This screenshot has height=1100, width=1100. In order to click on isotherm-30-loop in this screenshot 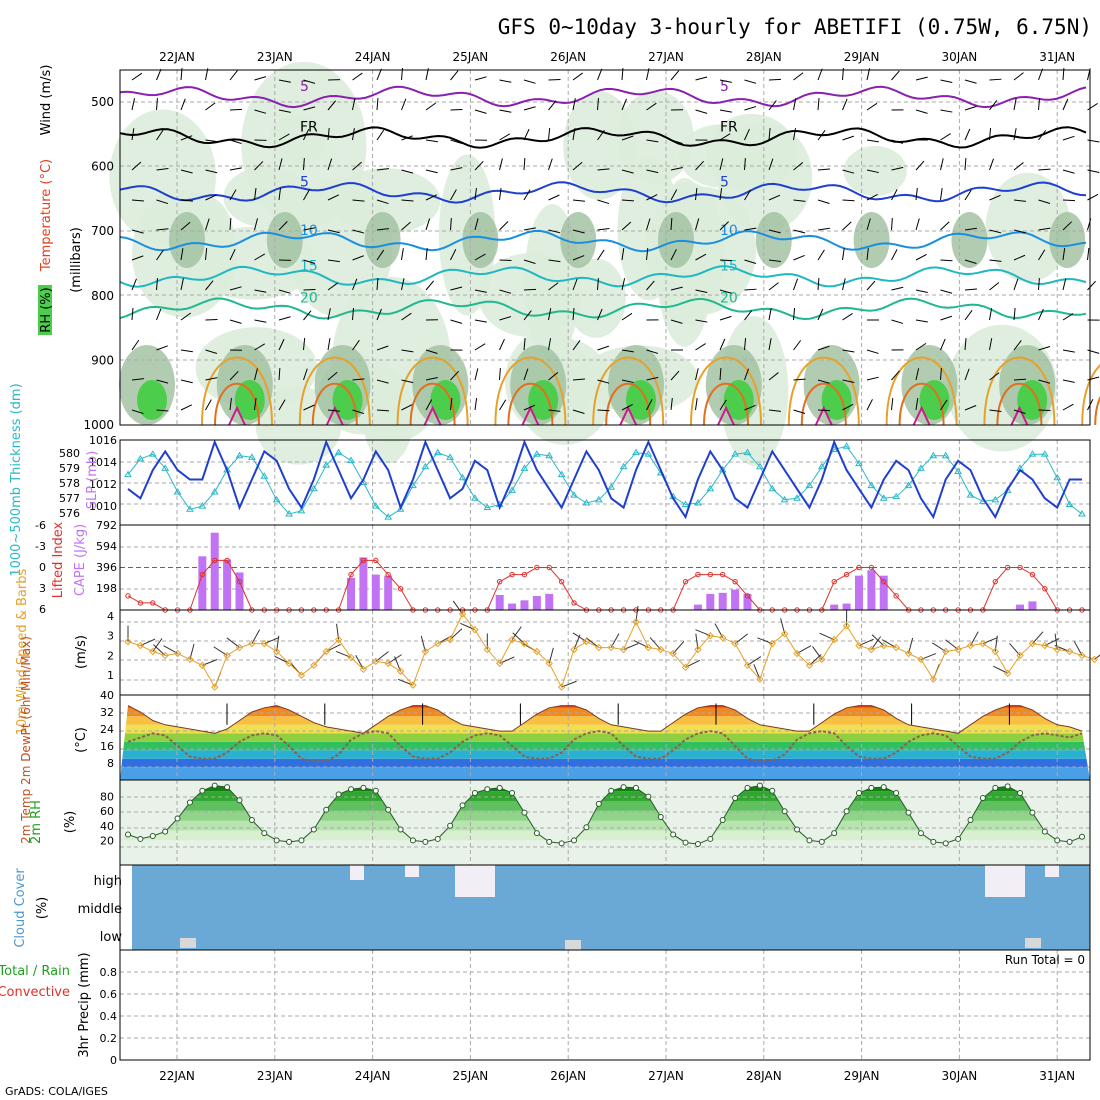, I will do `click(823, 404)`.